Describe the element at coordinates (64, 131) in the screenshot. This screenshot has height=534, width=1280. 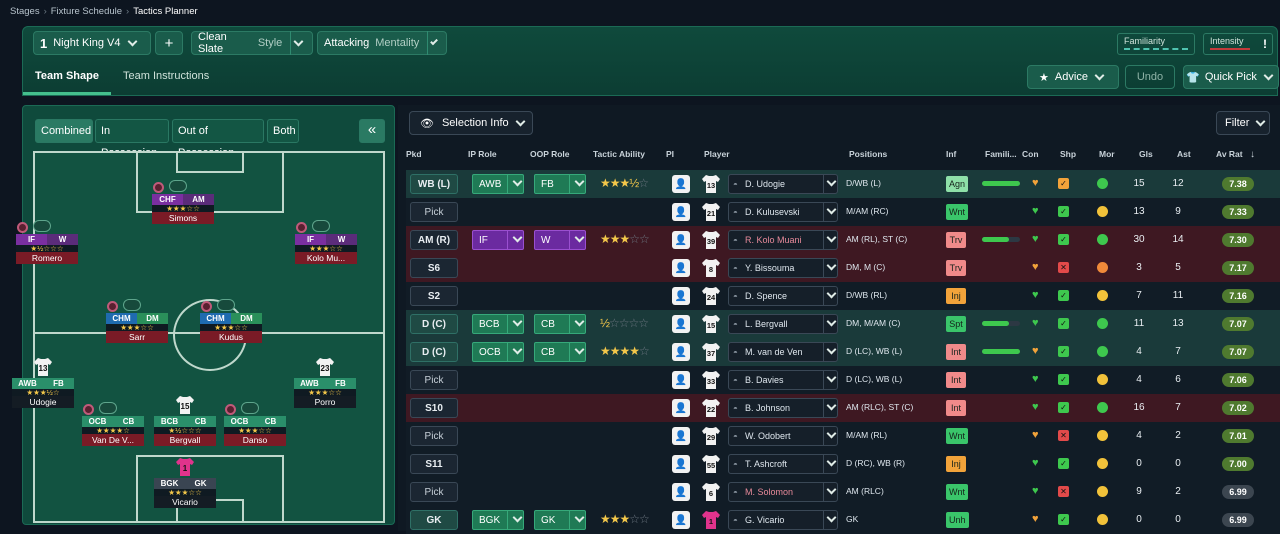
I see `pitch-tab-combined: Combined` at that location.